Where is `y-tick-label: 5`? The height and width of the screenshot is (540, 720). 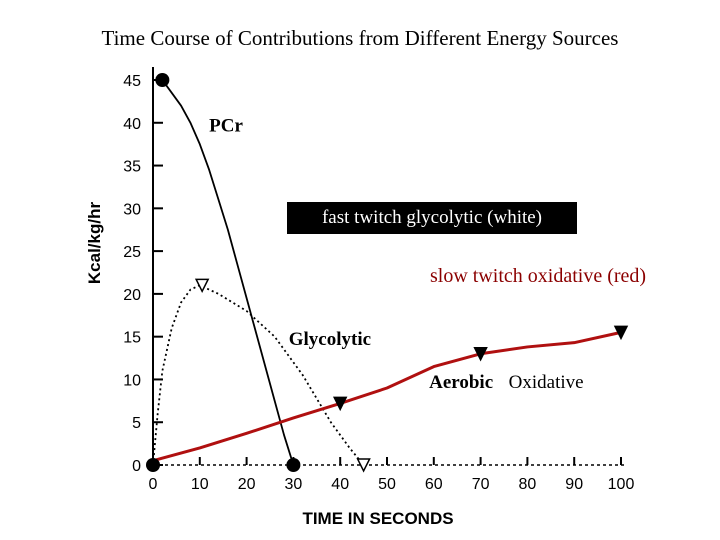 y-tick-label: 5 is located at coordinates (136, 423).